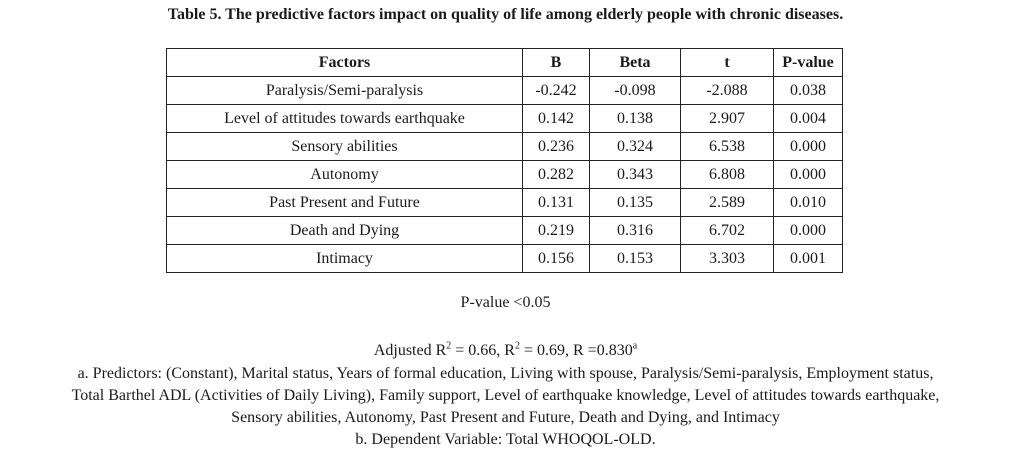 This screenshot has width=1011, height=456. What do you see at coordinates (556, 202) in the screenshot?
I see `cell-b: 0.131` at bounding box center [556, 202].